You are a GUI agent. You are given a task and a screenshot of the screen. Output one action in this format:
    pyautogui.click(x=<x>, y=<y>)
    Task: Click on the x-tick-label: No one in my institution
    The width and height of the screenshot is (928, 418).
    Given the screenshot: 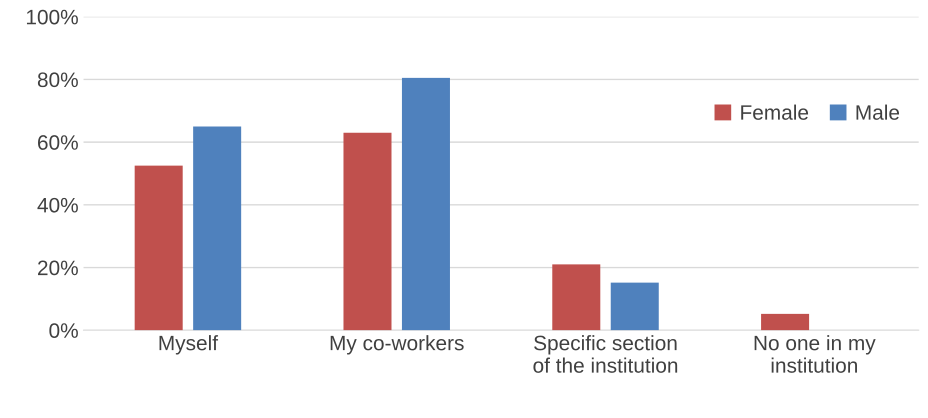 What is the action you would take?
    pyautogui.click(x=815, y=354)
    